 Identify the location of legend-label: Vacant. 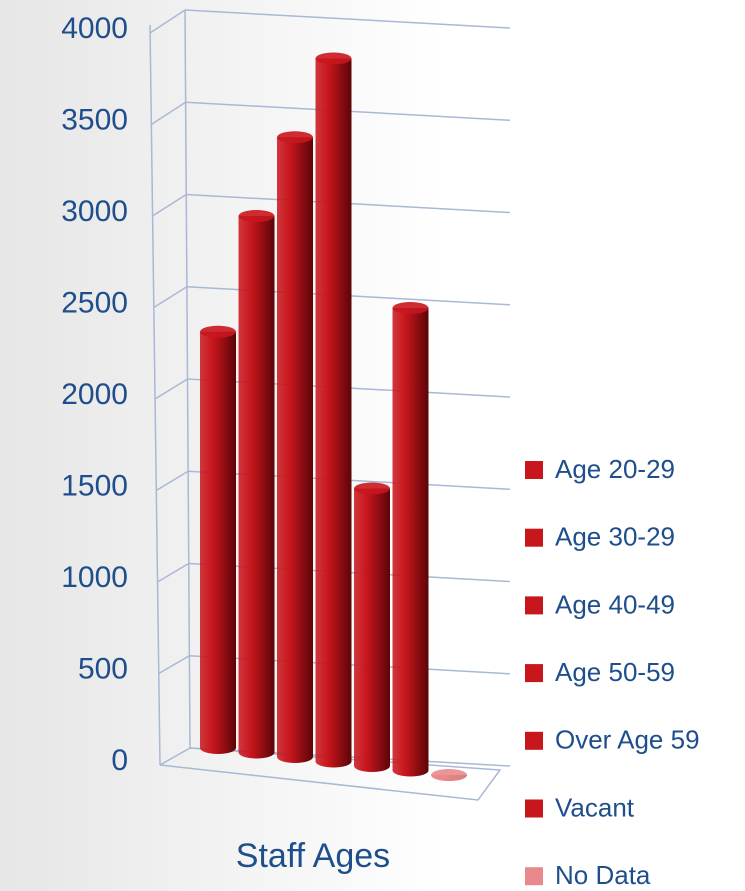
(595, 807).